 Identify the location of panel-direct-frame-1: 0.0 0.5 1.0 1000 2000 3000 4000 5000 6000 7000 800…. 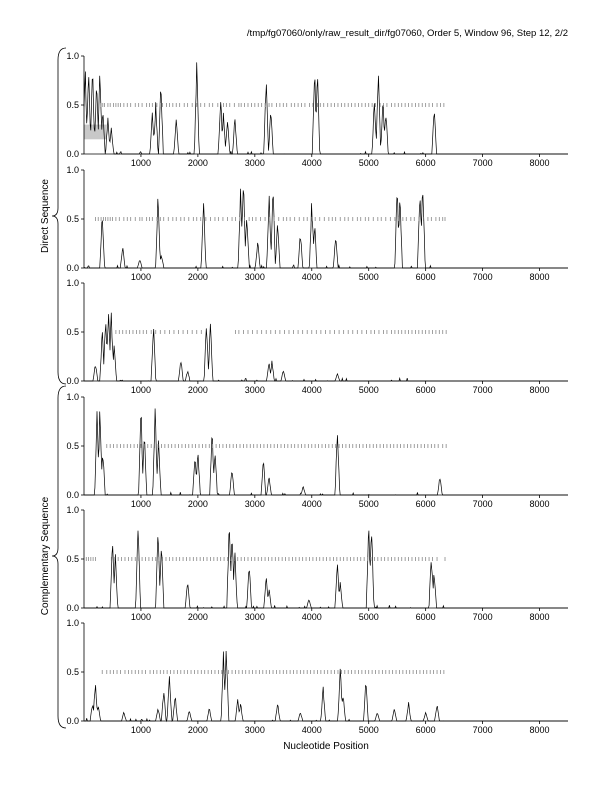
(317, 109).